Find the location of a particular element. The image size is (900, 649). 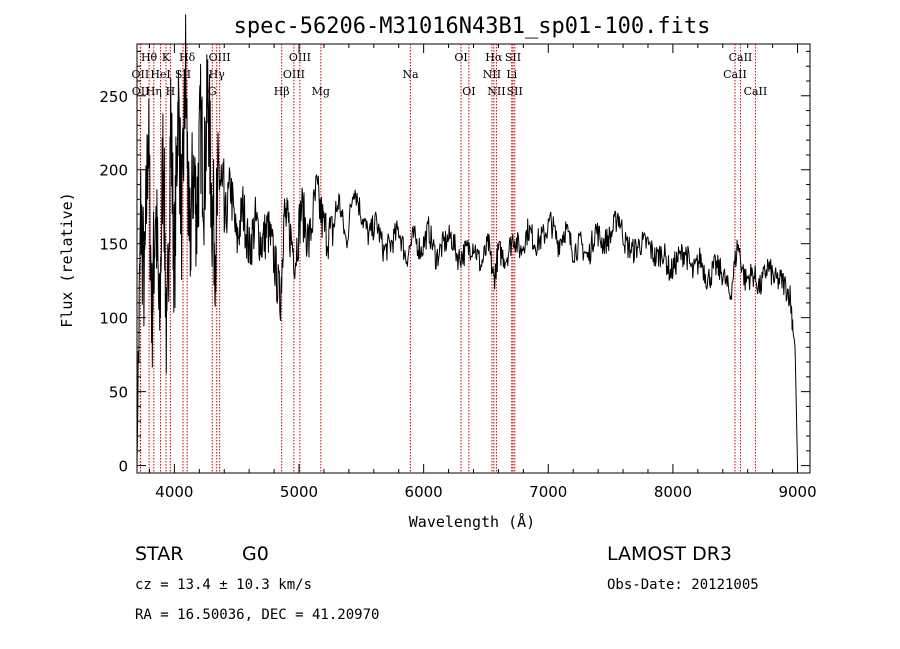

line-label-hα: Hα is located at coordinates (494, 57).